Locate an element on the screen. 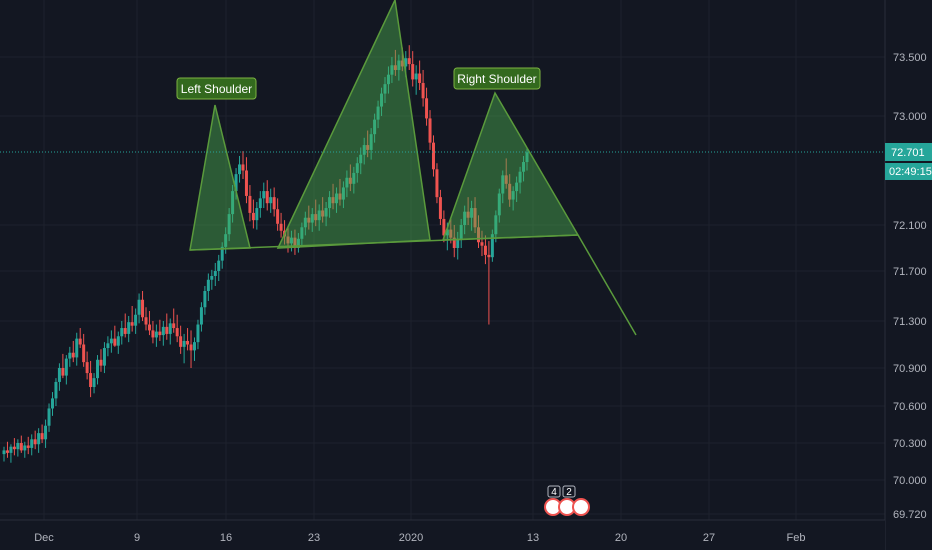 This screenshot has height=550, width=932. neckline is located at coordinates (384, 242).